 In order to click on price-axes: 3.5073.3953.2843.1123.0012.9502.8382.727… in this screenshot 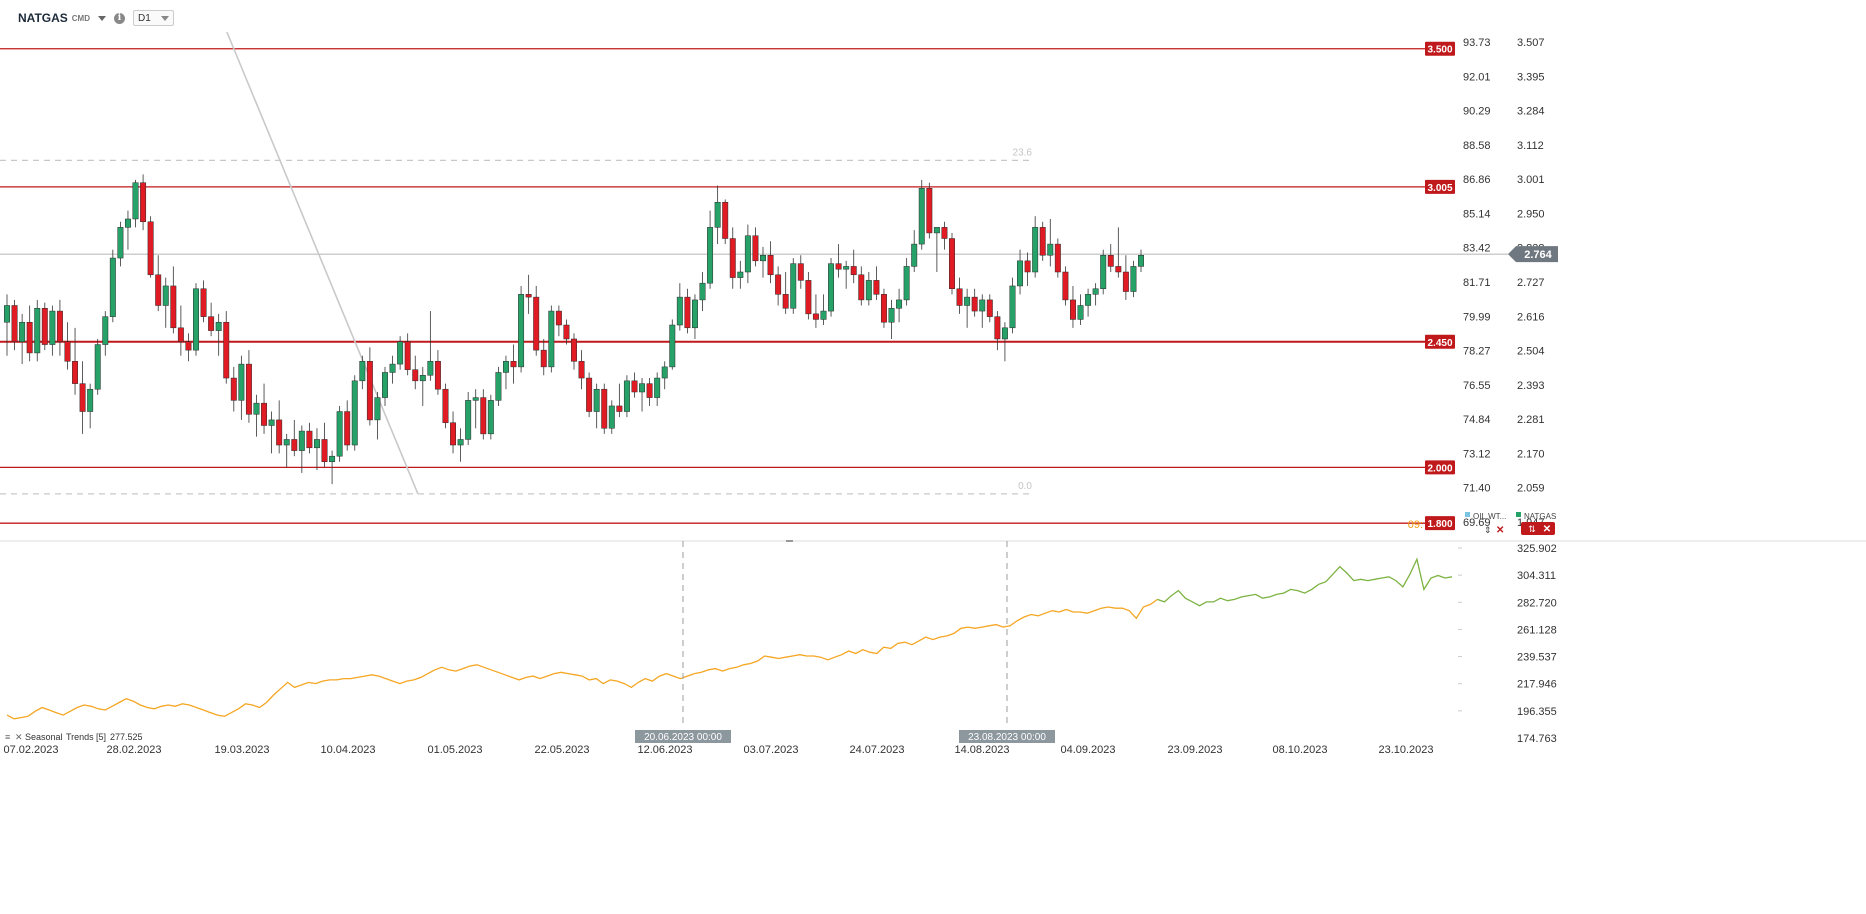, I will do `click(1483, 286)`.